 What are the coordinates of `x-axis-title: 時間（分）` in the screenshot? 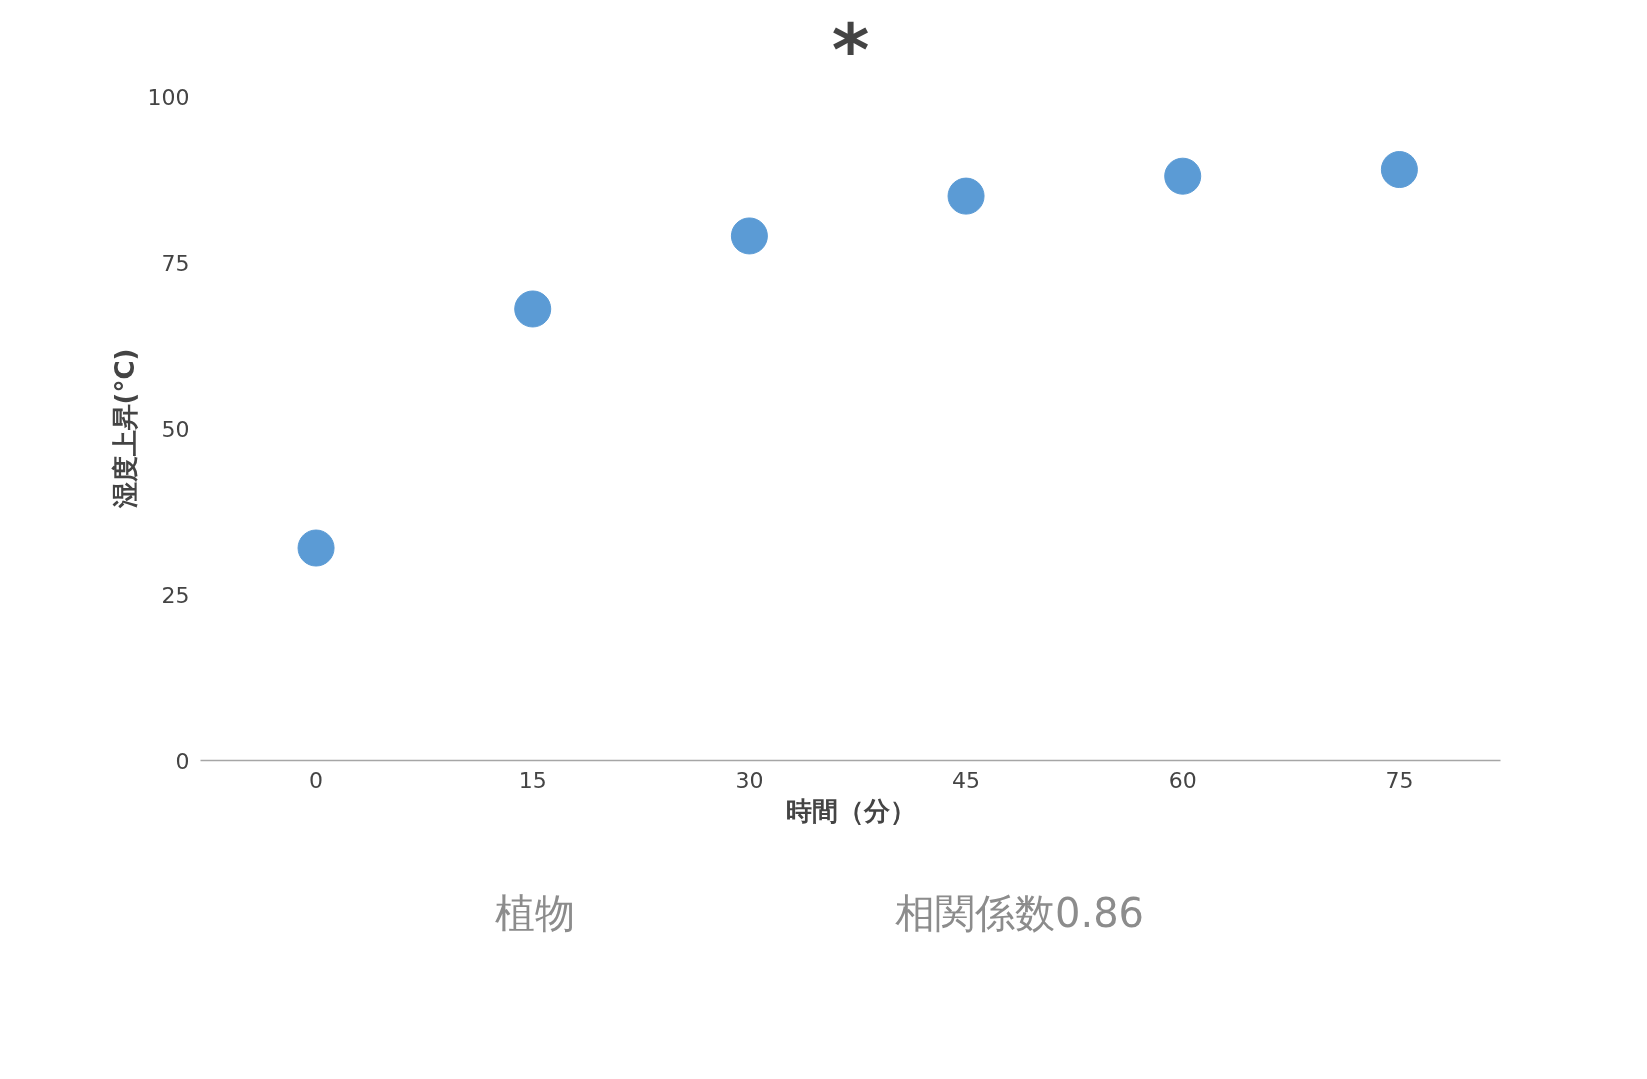 It's located at (850, 810).